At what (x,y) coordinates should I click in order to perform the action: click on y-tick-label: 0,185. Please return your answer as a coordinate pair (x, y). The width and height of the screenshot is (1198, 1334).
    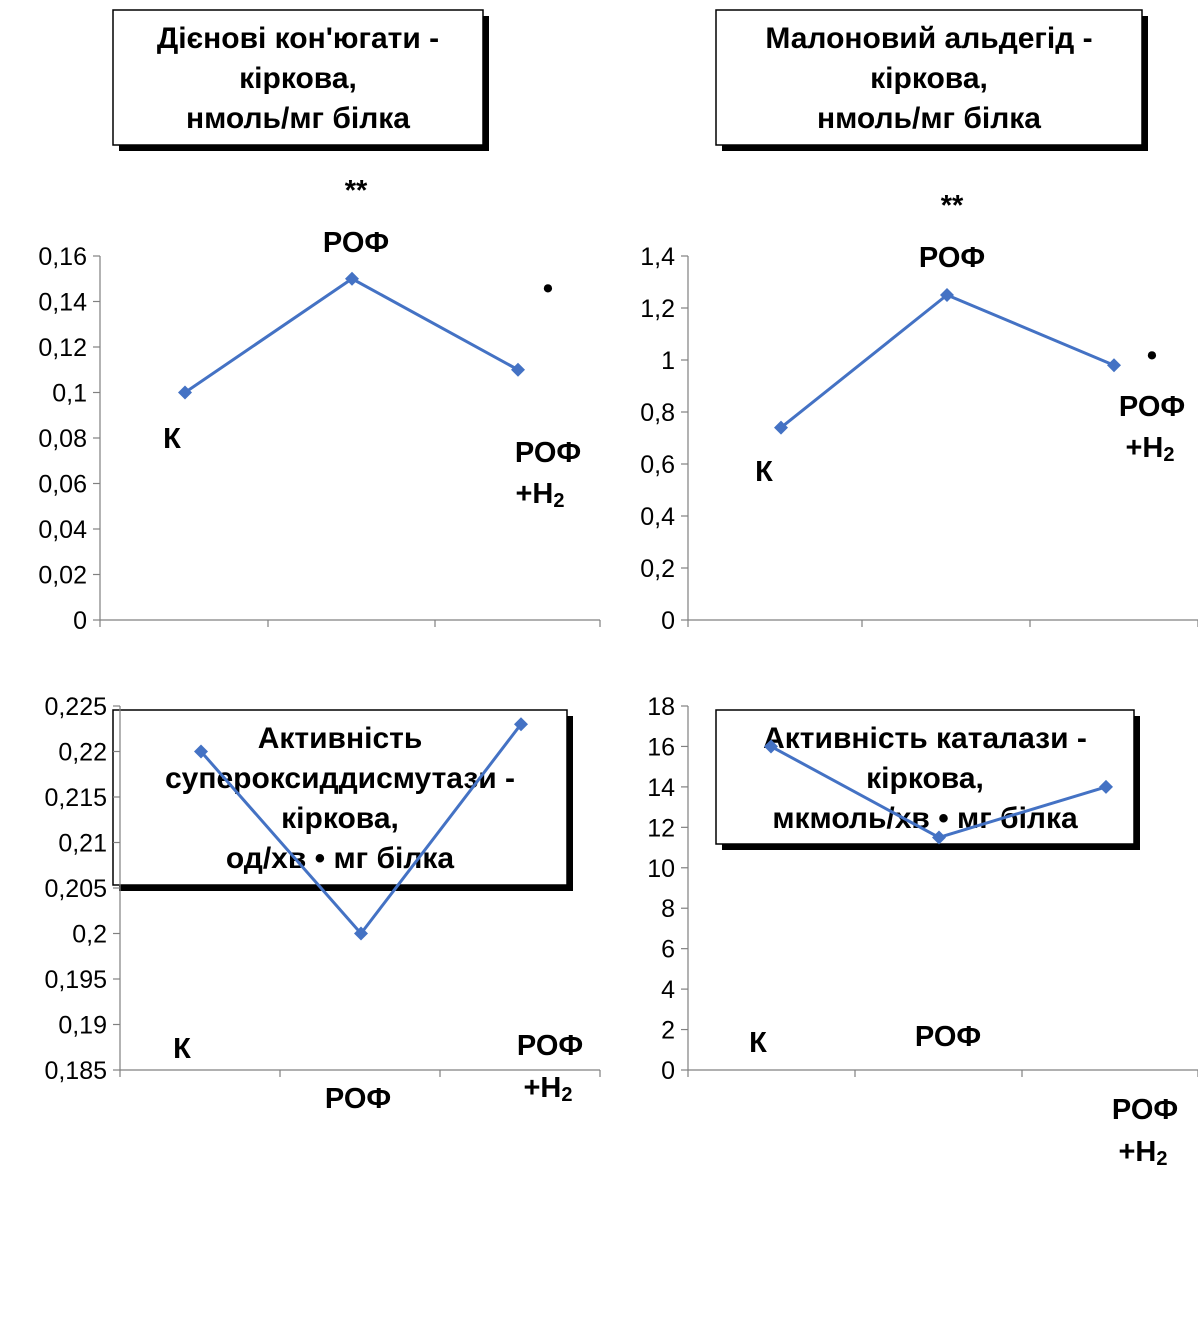
    Looking at the image, I should click on (75, 1071).